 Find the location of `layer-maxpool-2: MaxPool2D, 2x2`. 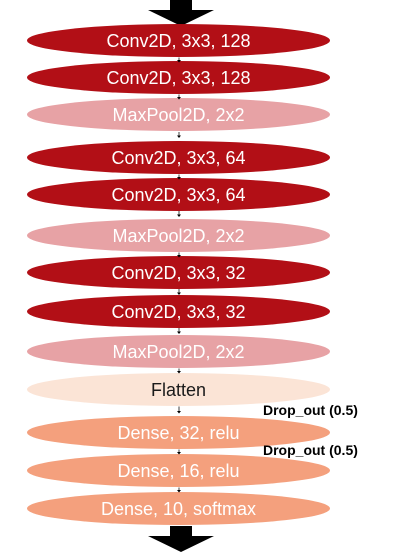

layer-maxpool-2: MaxPool2D, 2x2 is located at coordinates (178, 235).